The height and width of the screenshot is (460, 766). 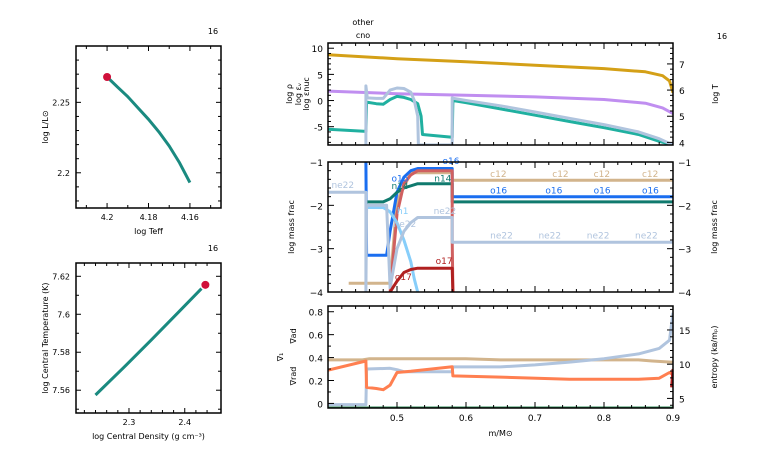 I want to click on x-axis-label: m/M⊙, so click(x=500, y=433).